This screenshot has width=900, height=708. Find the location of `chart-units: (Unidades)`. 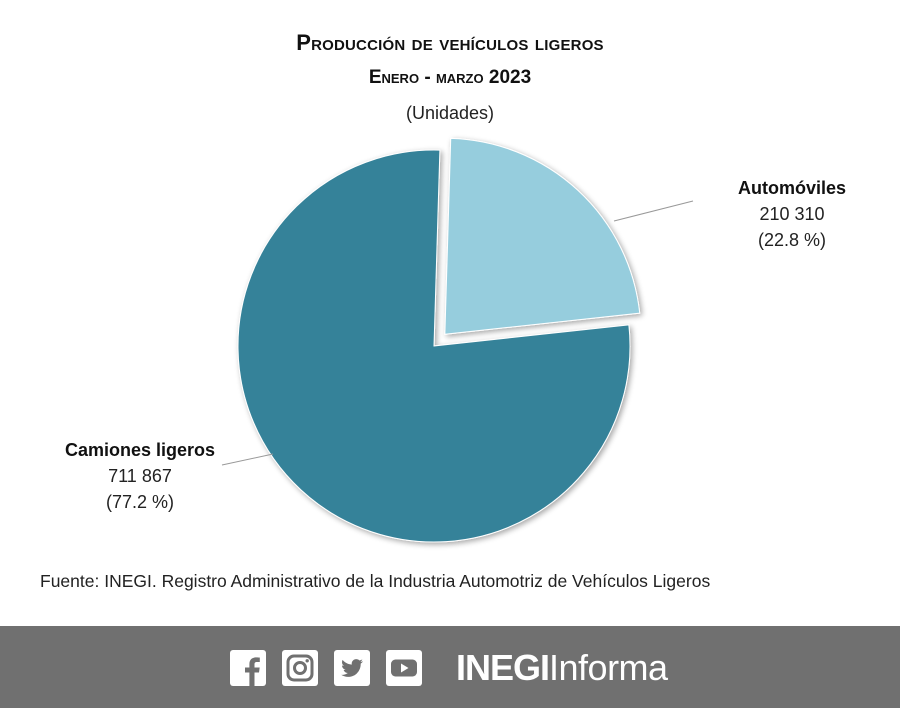

chart-units: (Unidades) is located at coordinates (450, 113).